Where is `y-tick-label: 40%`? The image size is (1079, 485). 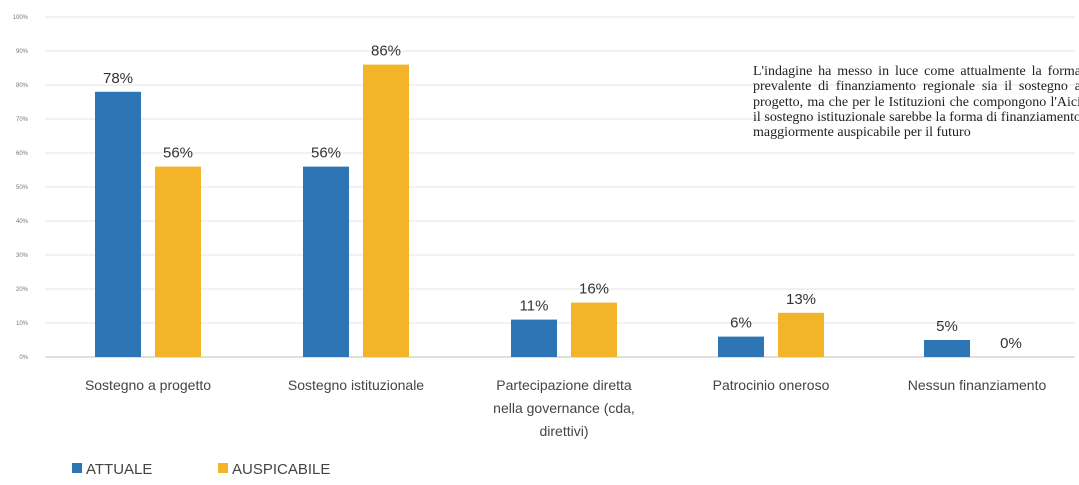
y-tick-label: 40% is located at coordinates (22, 222).